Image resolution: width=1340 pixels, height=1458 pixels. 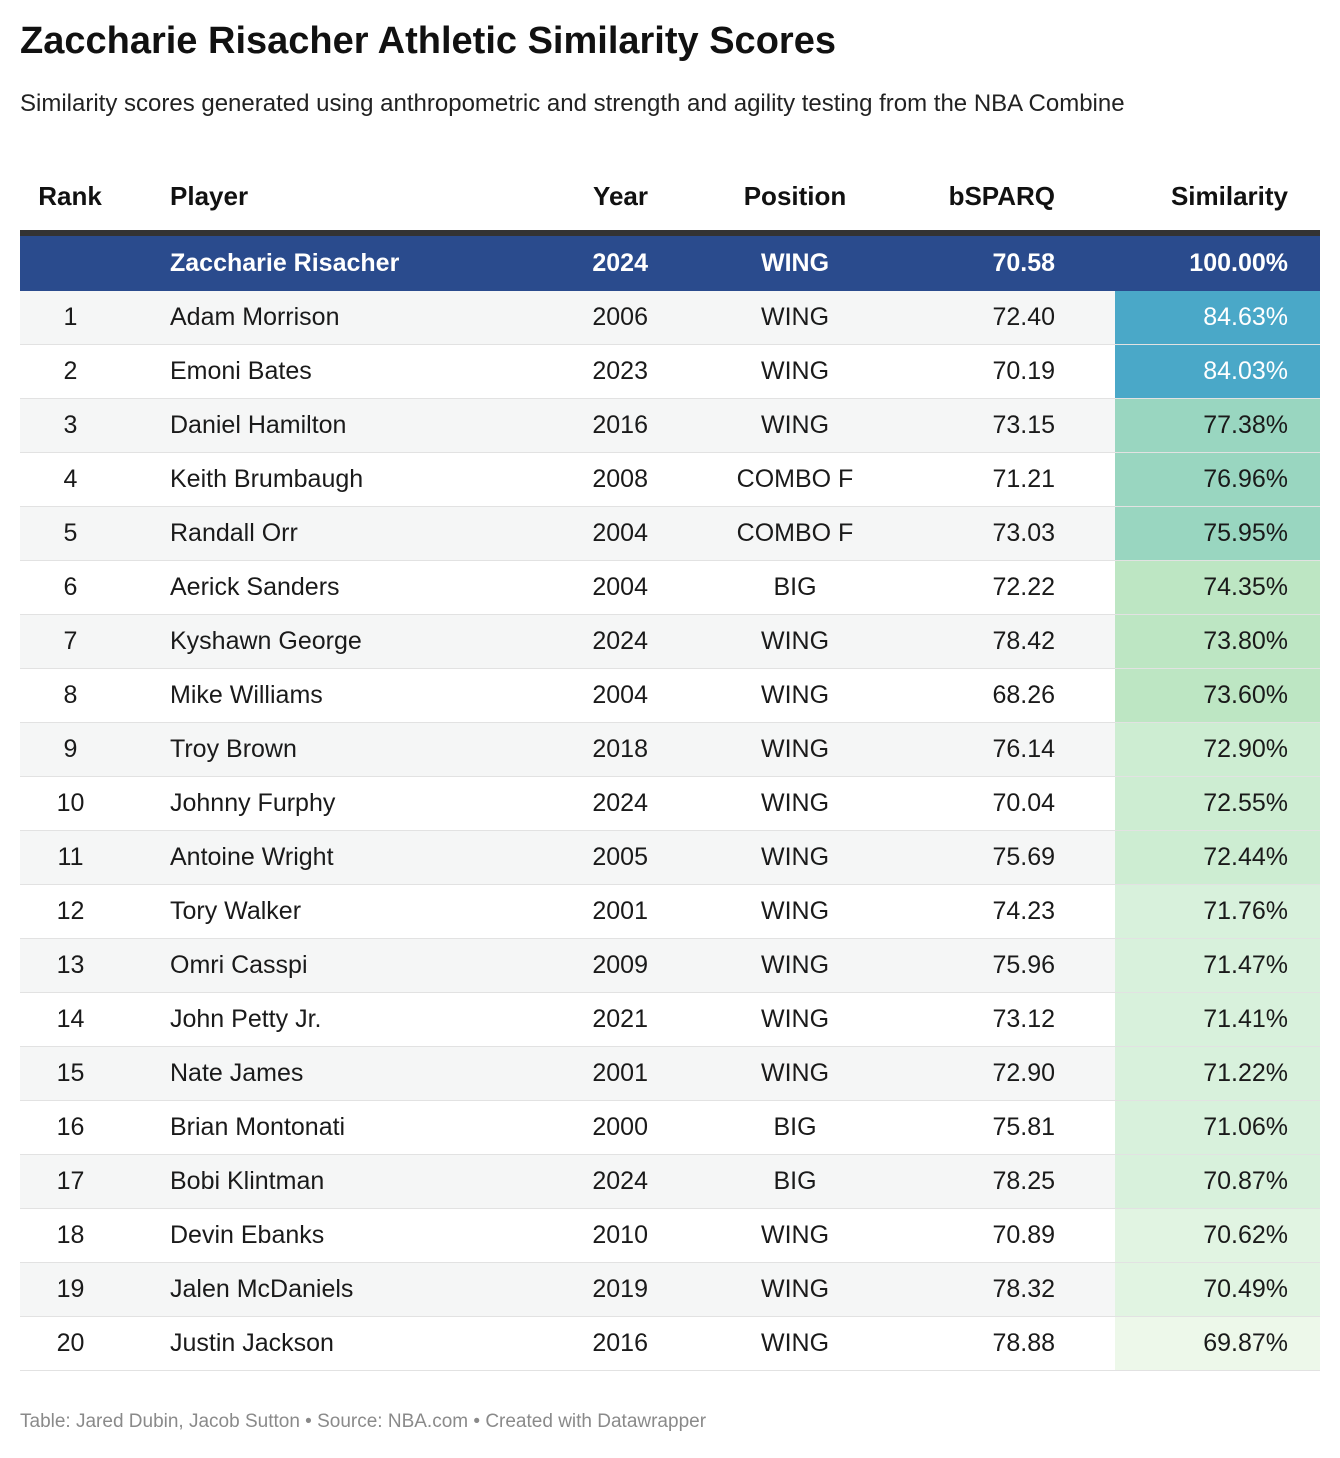 I want to click on player-cell: Johnny Furphy, so click(x=340, y=803).